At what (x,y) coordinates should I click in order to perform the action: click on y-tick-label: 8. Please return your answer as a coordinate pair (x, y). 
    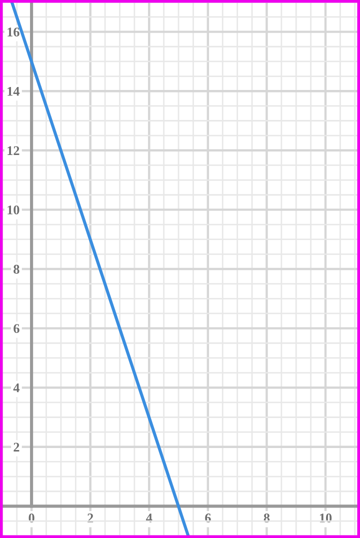
    Looking at the image, I should click on (17, 269).